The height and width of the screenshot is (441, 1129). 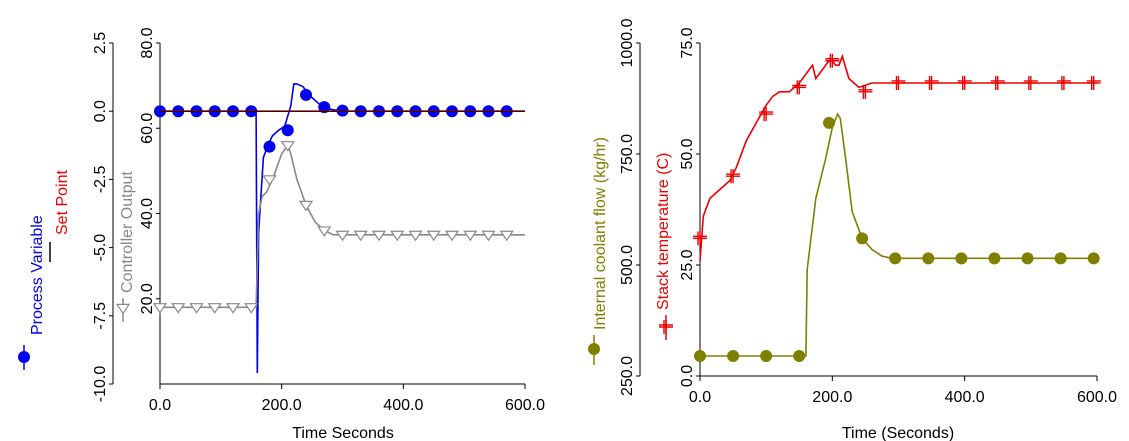 I want to click on right-xtick-label: 400.0, so click(x=965, y=397).